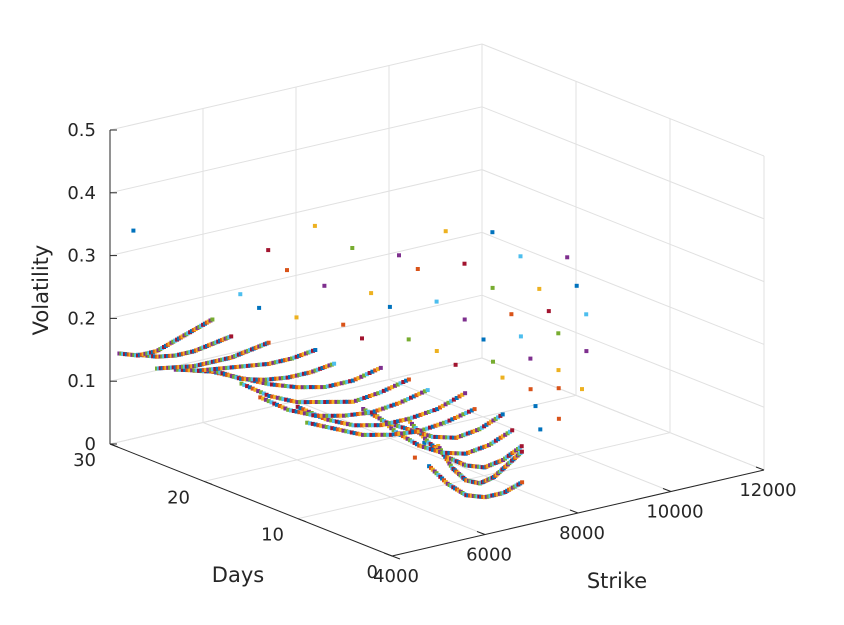  What do you see at coordinates (81, 193) in the screenshot?
I see `z-tick-label-4: 0.4` at bounding box center [81, 193].